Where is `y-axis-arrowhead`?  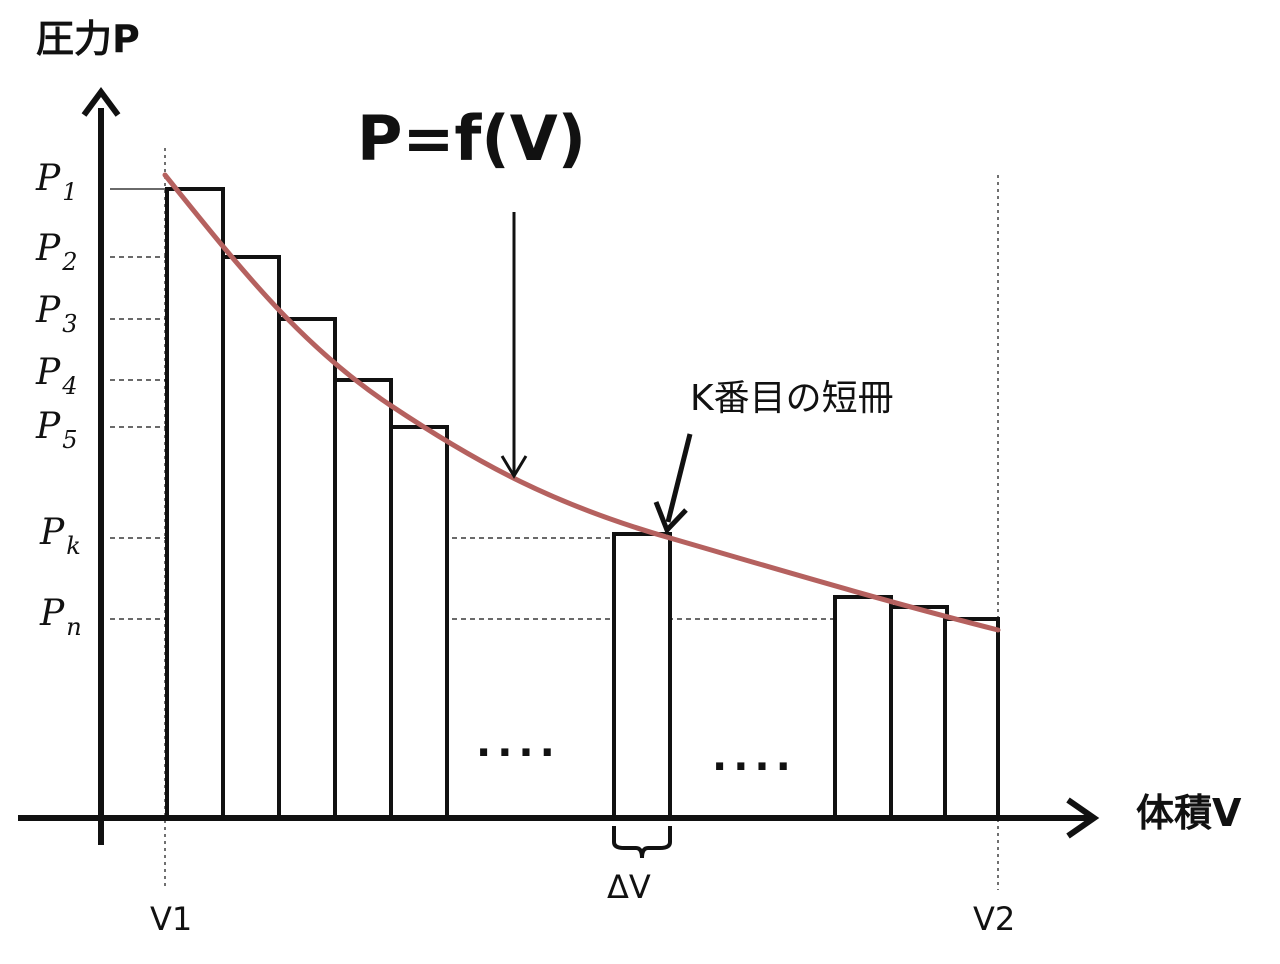
y-axis-arrowhead is located at coordinates (101, 101).